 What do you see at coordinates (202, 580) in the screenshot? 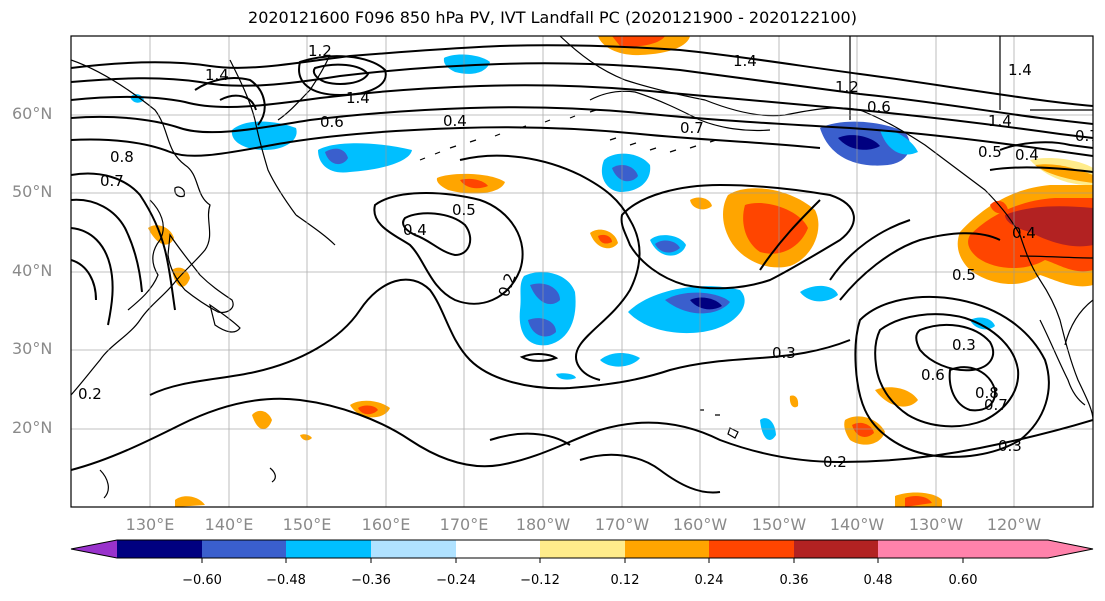
I see `colorbar-tick-label: −0.60` at bounding box center [202, 580].